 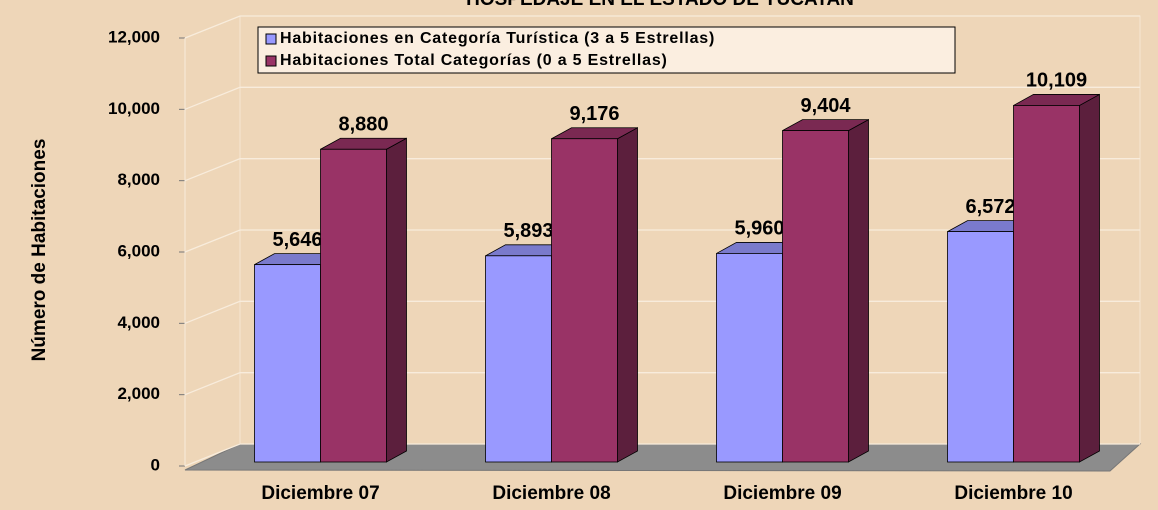 I want to click on data-label: 8,880, so click(x=363, y=125).